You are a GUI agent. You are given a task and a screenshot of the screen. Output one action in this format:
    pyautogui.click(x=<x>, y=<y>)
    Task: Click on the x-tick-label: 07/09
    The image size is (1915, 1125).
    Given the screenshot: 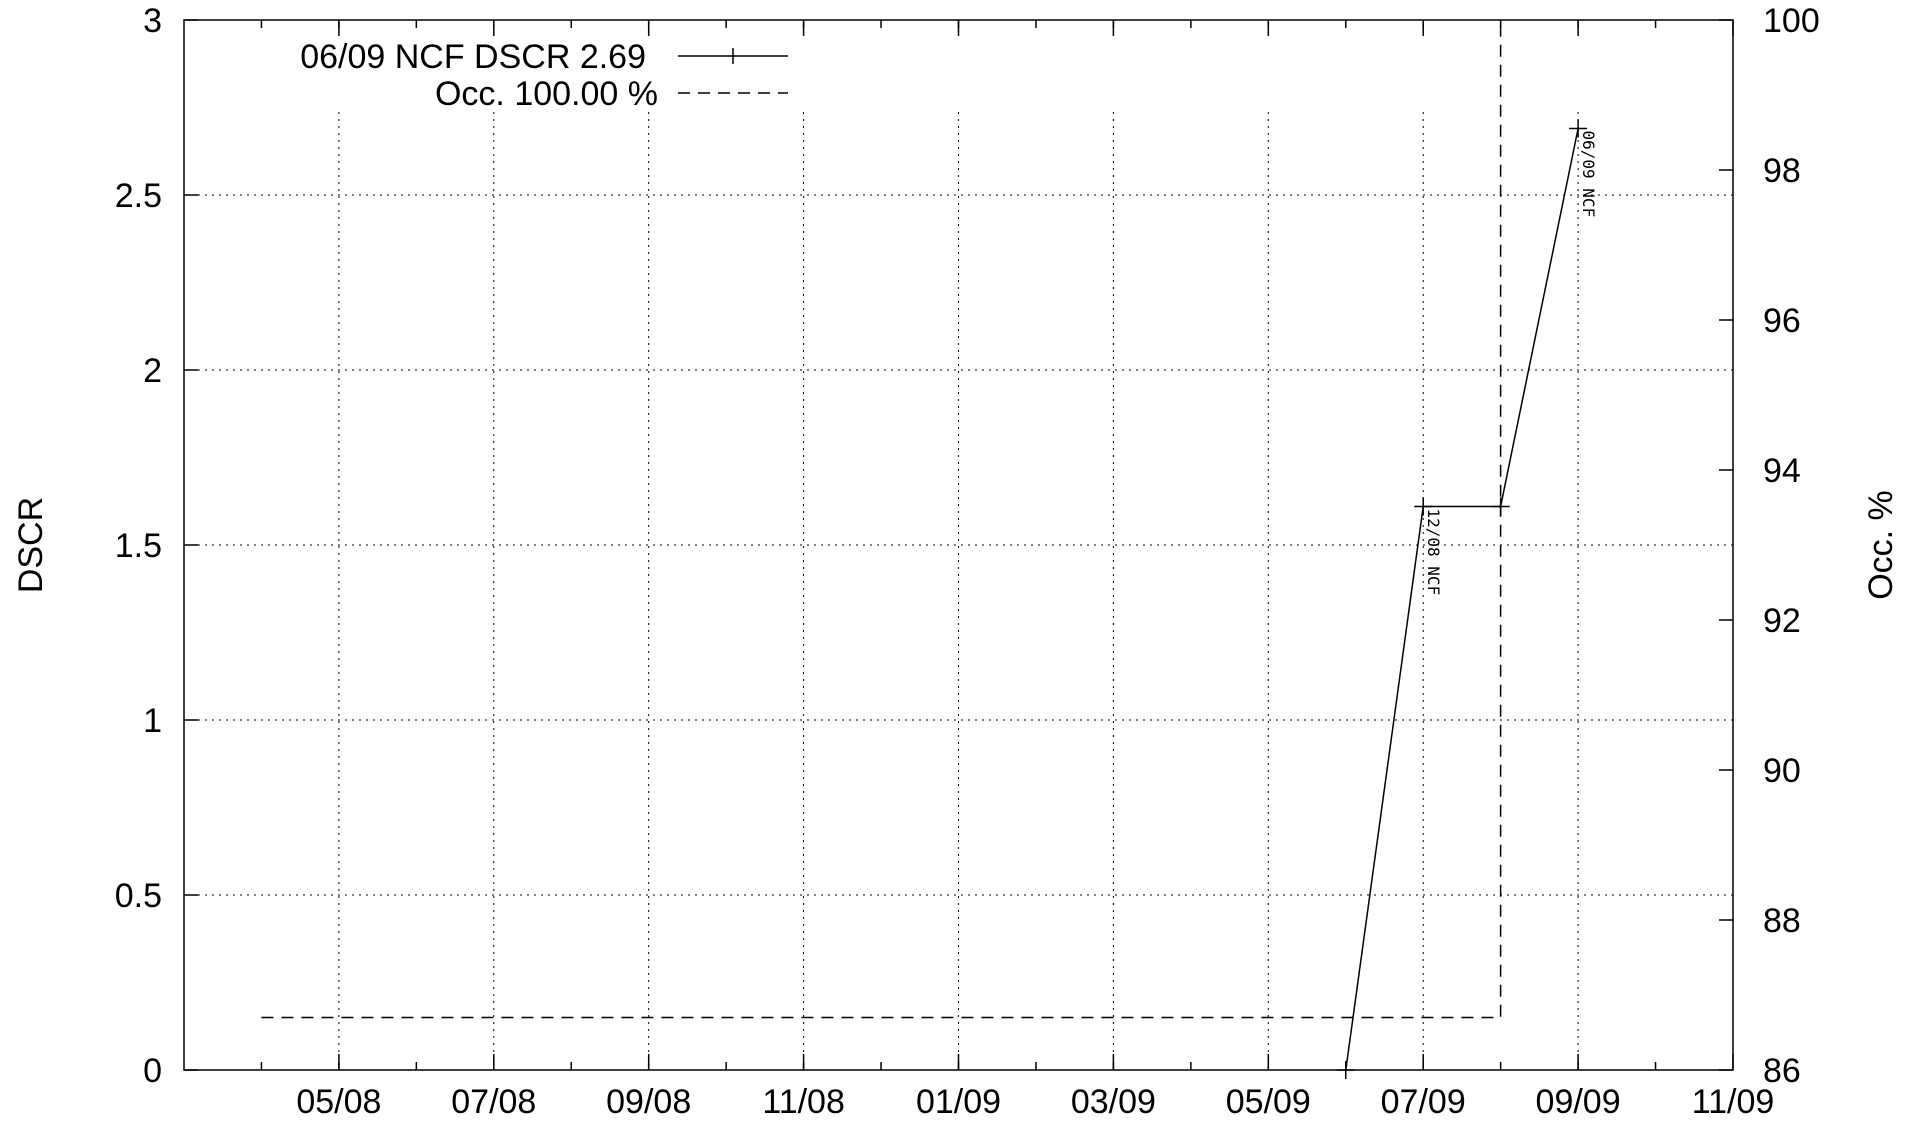 What is the action you would take?
    pyautogui.click(x=1423, y=1102)
    